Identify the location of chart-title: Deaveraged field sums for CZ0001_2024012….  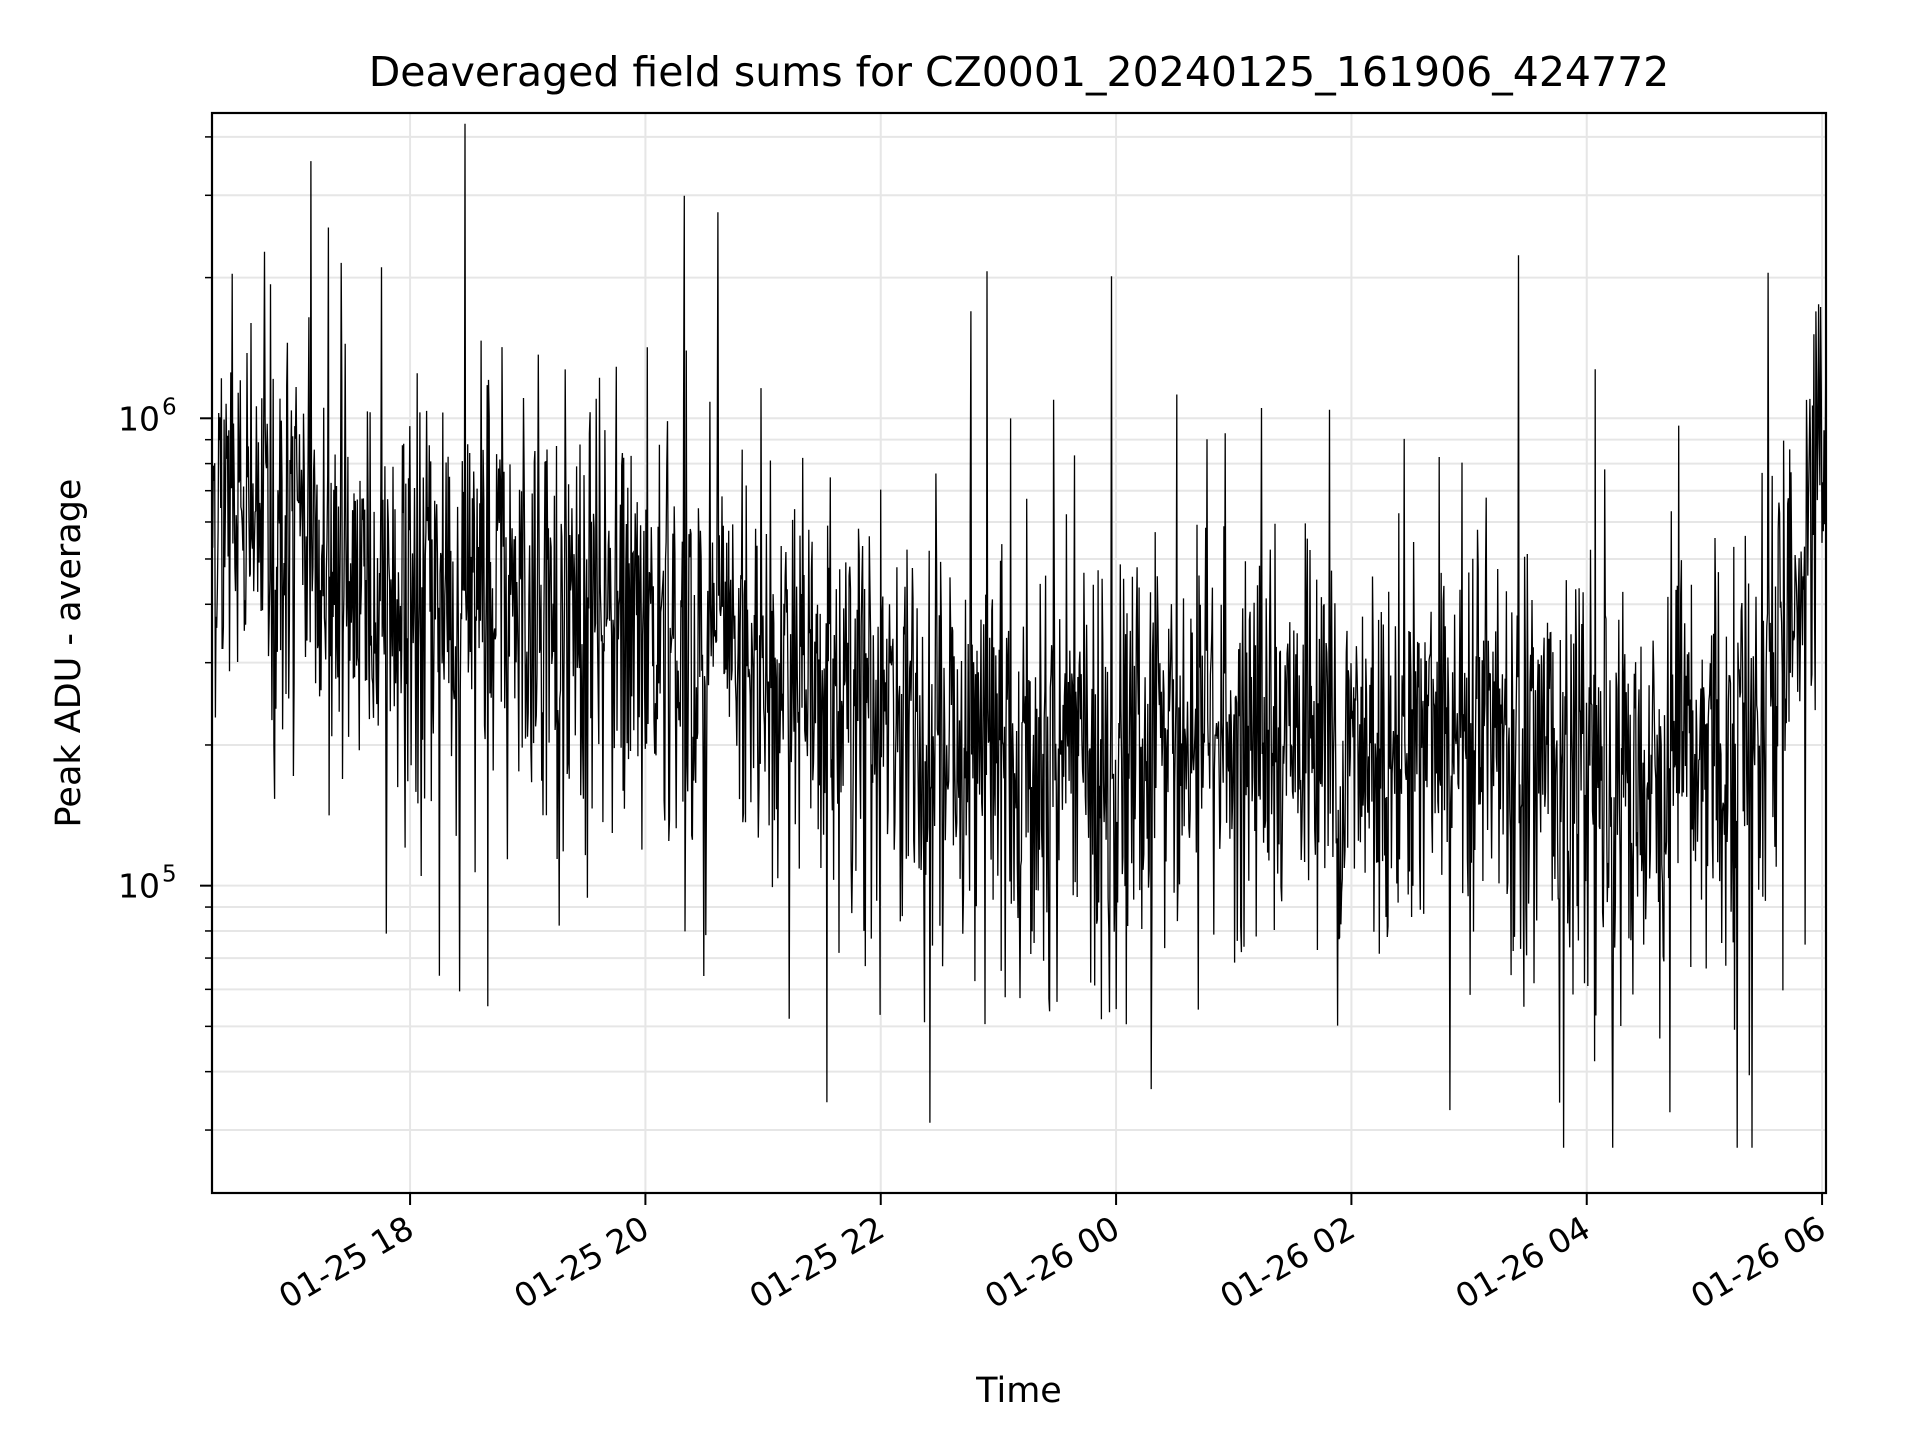
(1019, 72).